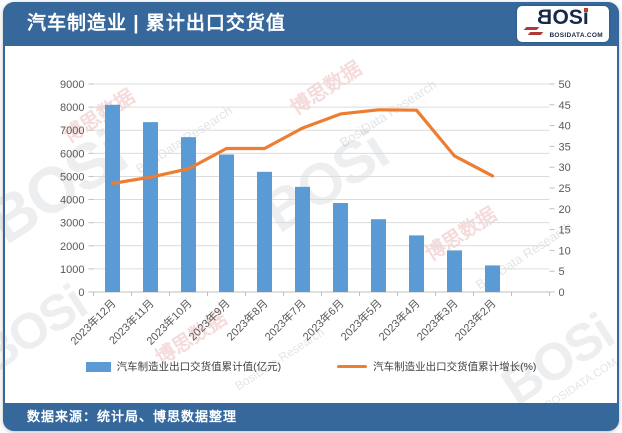 The height and width of the screenshot is (433, 622). What do you see at coordinates (188, 214) in the screenshot?
I see `bar-2023年10月` at bounding box center [188, 214].